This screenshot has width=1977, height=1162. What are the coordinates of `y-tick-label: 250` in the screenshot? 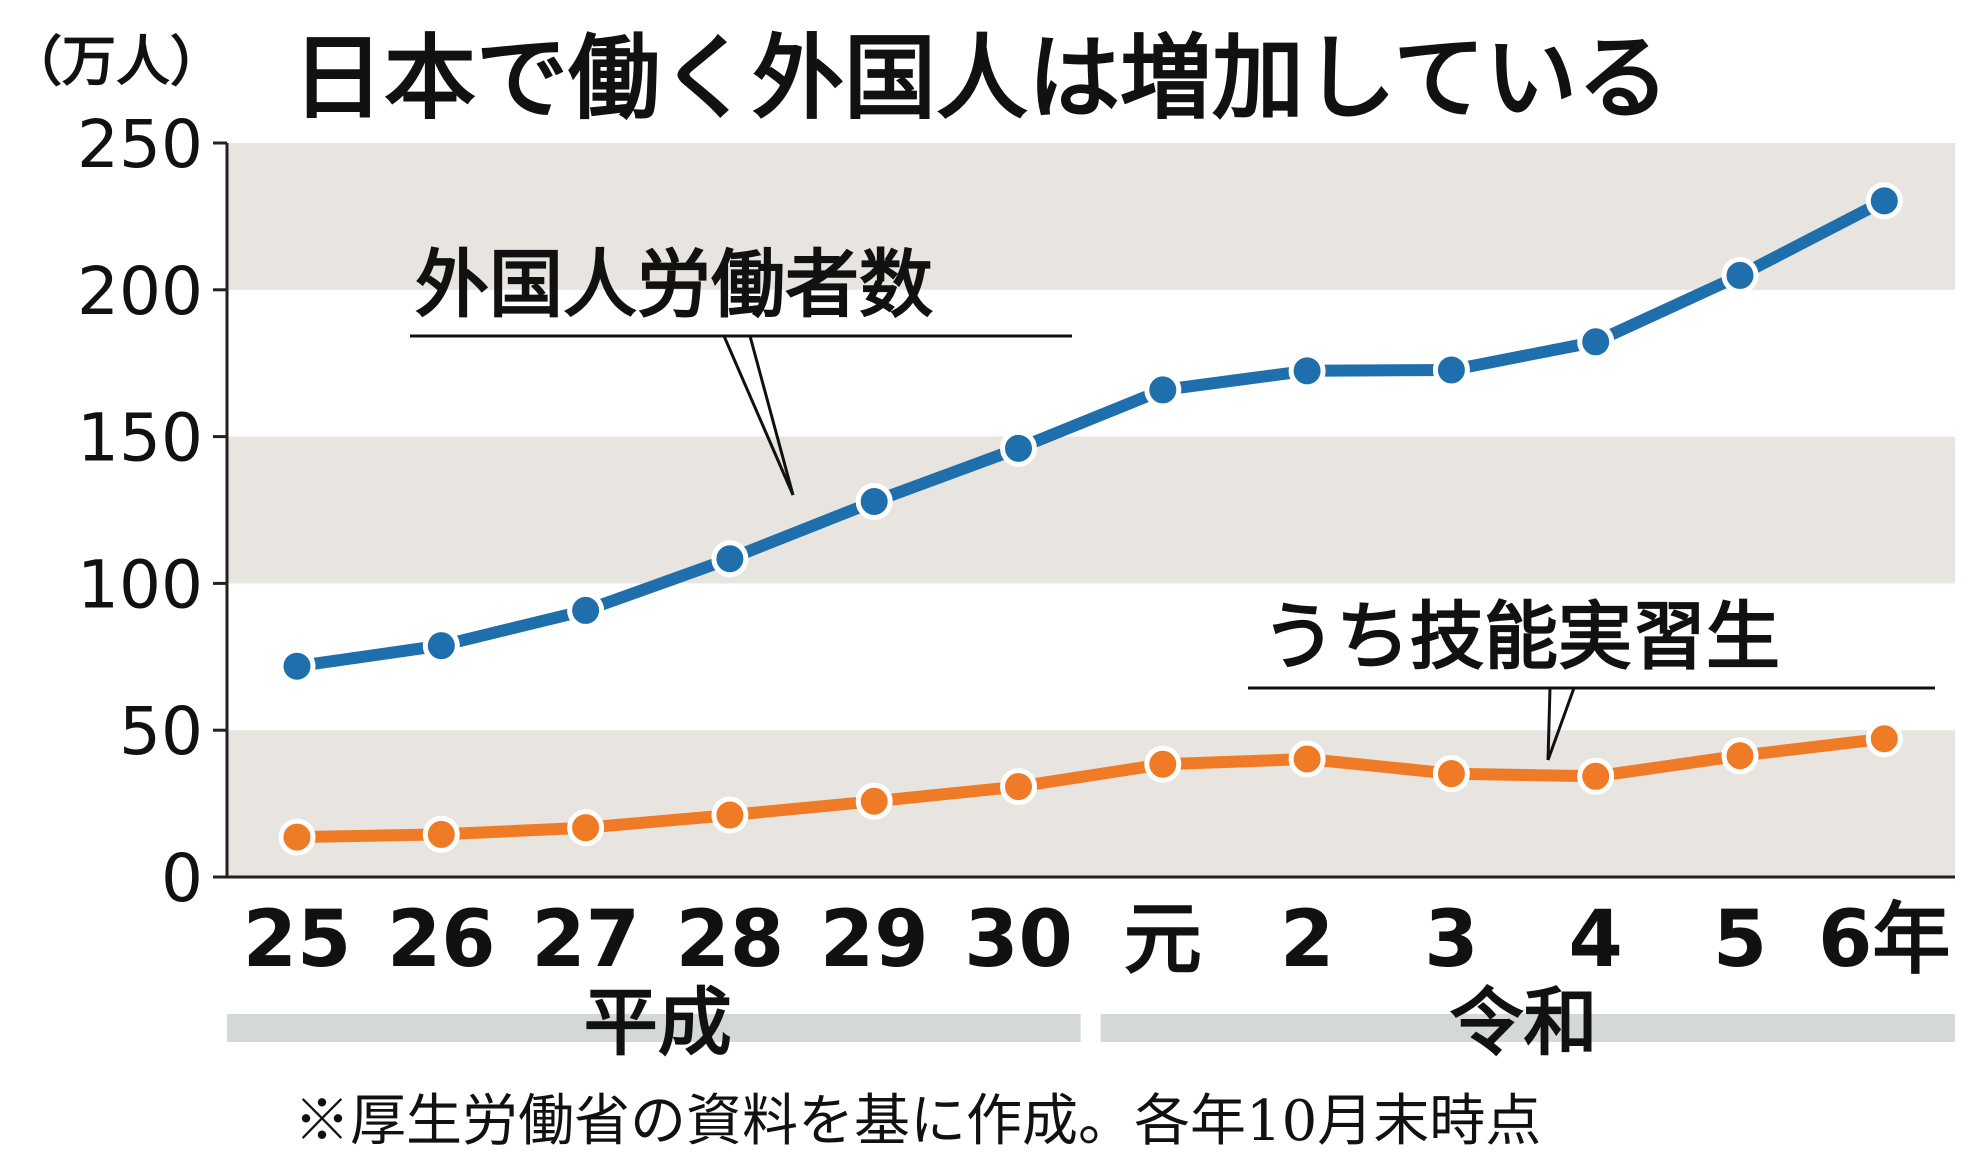 It's located at (140, 144).